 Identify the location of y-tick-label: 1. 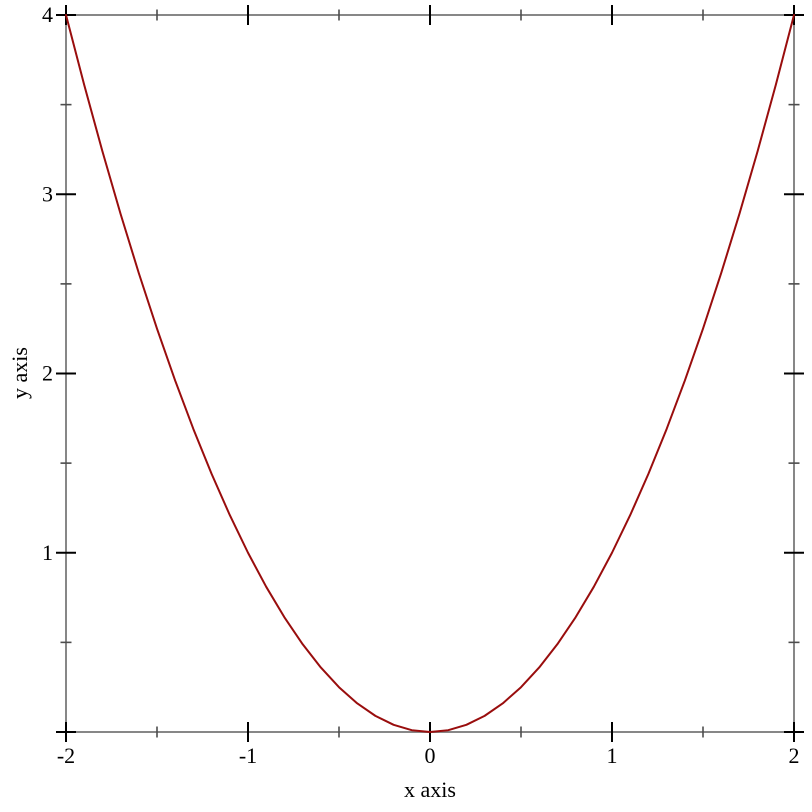
(47, 552).